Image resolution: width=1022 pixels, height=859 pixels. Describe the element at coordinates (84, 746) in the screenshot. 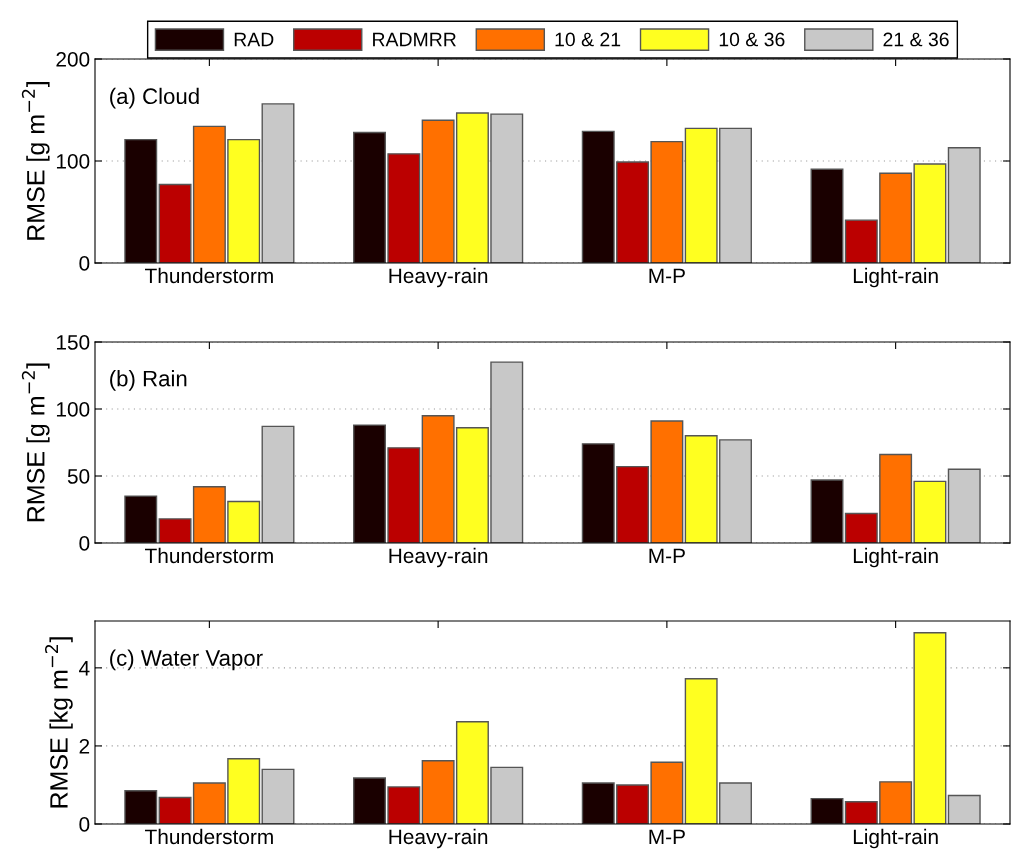

I see `y-tick-label: 2` at that location.